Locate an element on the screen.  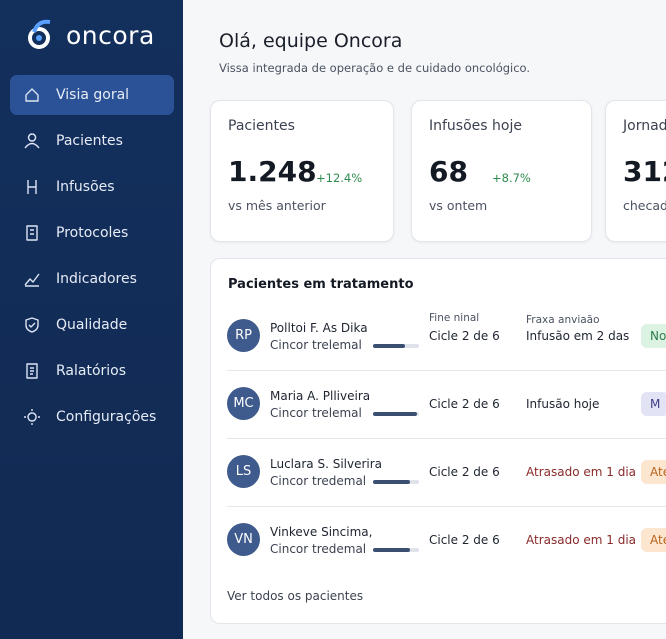
stat-label: Pacientes is located at coordinates (261, 126).